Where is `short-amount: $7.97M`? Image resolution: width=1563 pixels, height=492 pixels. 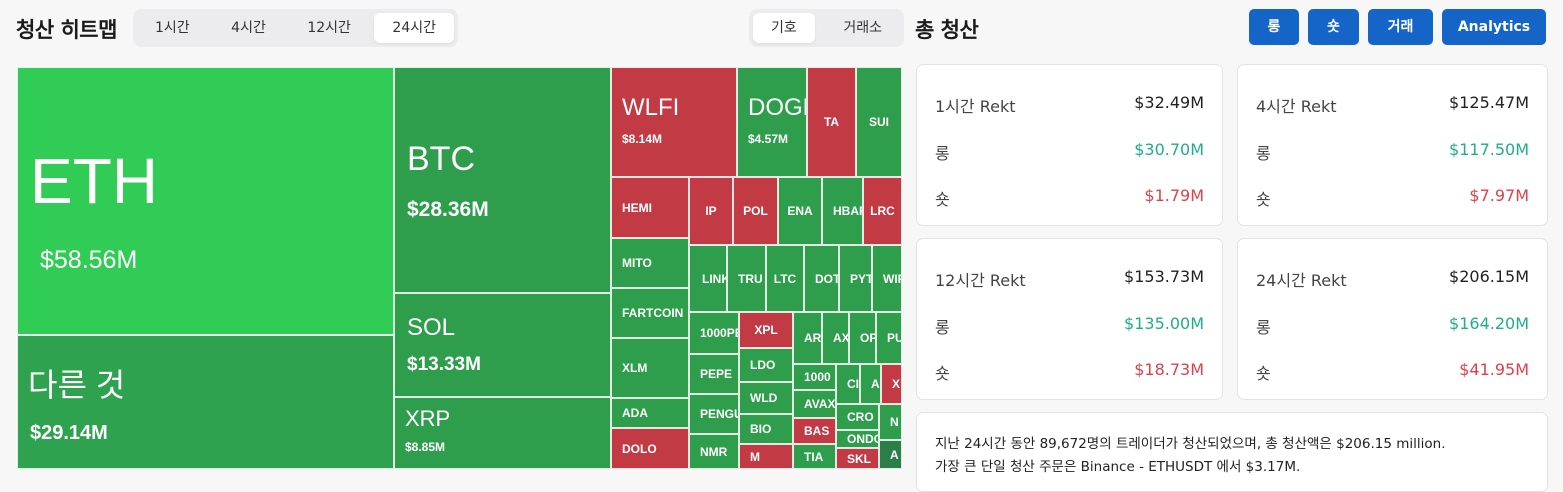 short-amount: $7.97M is located at coordinates (1499, 195).